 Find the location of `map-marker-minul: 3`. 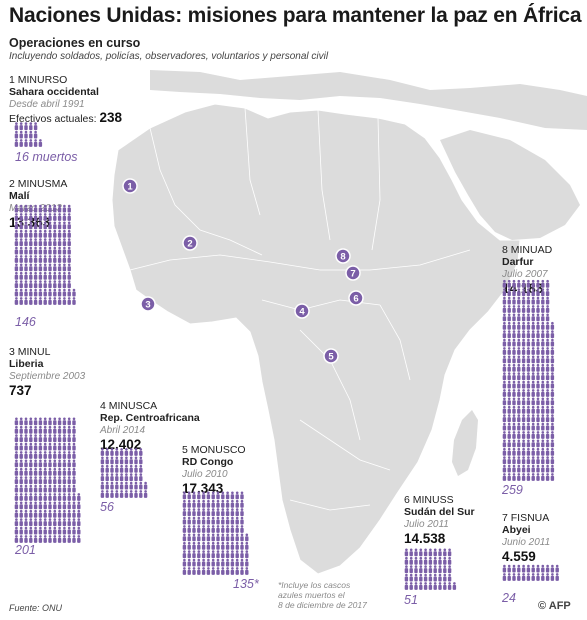

map-marker-minul: 3 is located at coordinates (148, 304).